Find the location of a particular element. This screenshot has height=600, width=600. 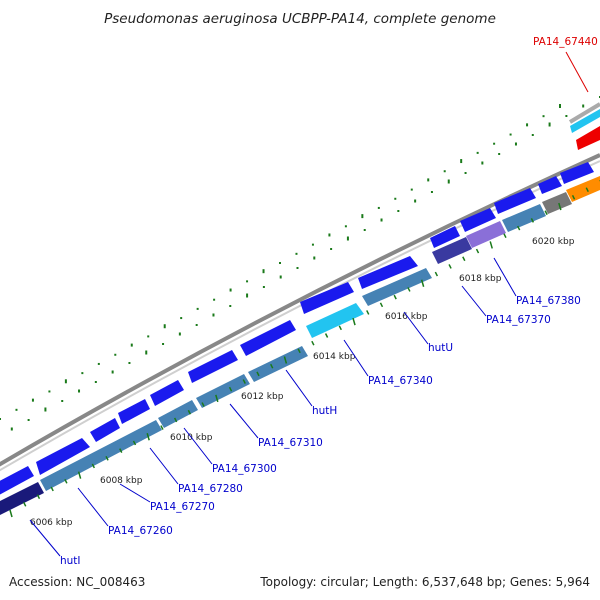

gene-label: hutI is located at coordinates (70, 561).